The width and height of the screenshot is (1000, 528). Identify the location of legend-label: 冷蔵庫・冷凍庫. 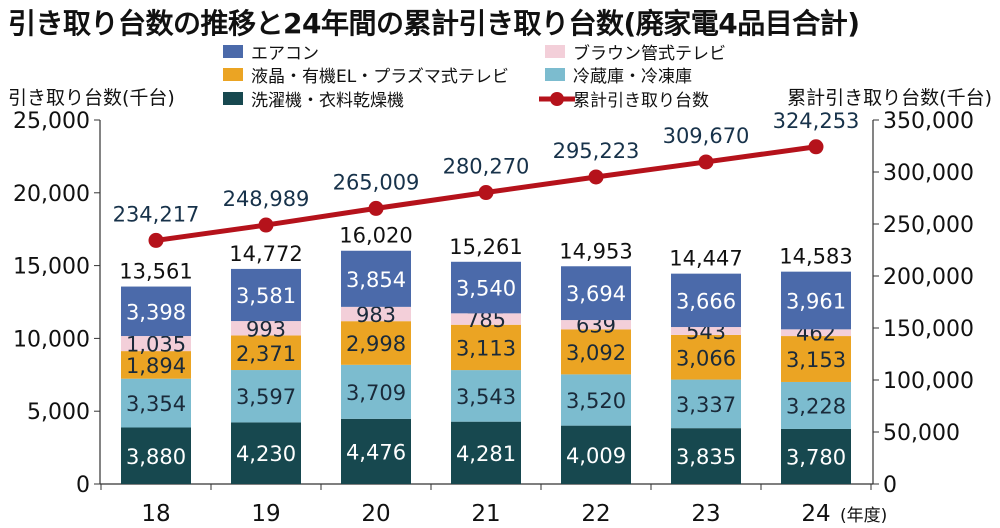
(632, 77).